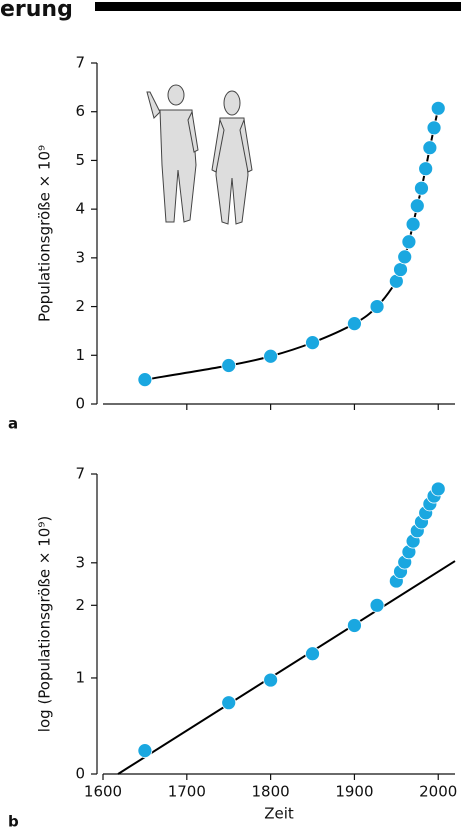 This screenshot has width=461, height=833. Describe the element at coordinates (278, 6) in the screenshot. I see `header-bar` at that location.